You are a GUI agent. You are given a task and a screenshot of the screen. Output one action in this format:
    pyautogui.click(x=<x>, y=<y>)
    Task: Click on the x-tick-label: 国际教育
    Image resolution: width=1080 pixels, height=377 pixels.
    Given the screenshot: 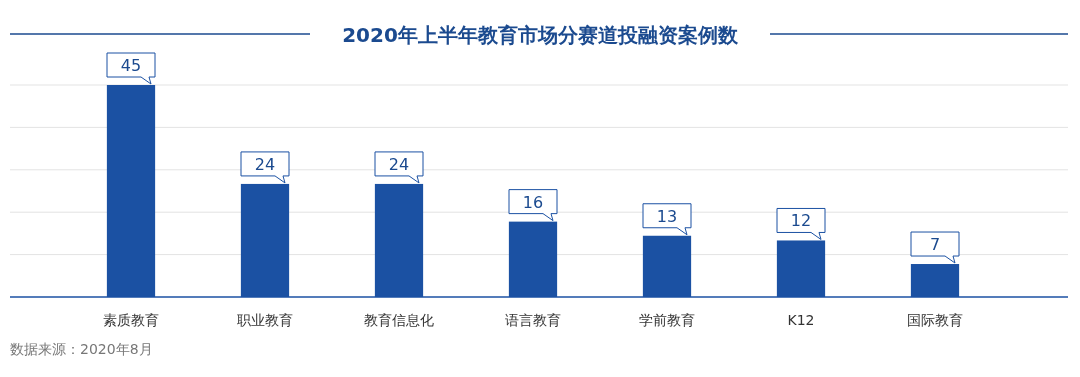 What is the action you would take?
    pyautogui.click(x=935, y=320)
    